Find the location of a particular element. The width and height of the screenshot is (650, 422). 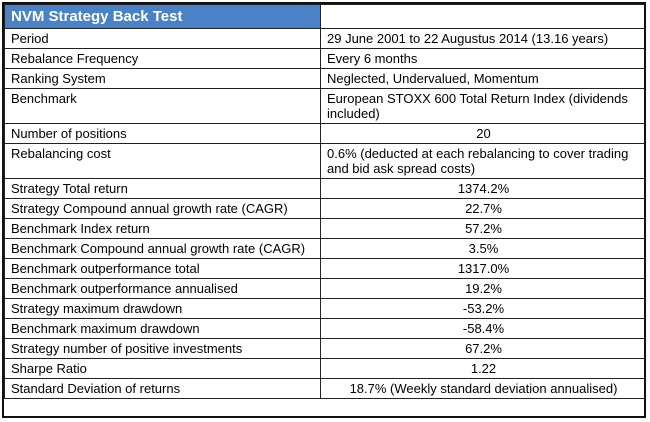

row-value: 20 is located at coordinates (482, 133).